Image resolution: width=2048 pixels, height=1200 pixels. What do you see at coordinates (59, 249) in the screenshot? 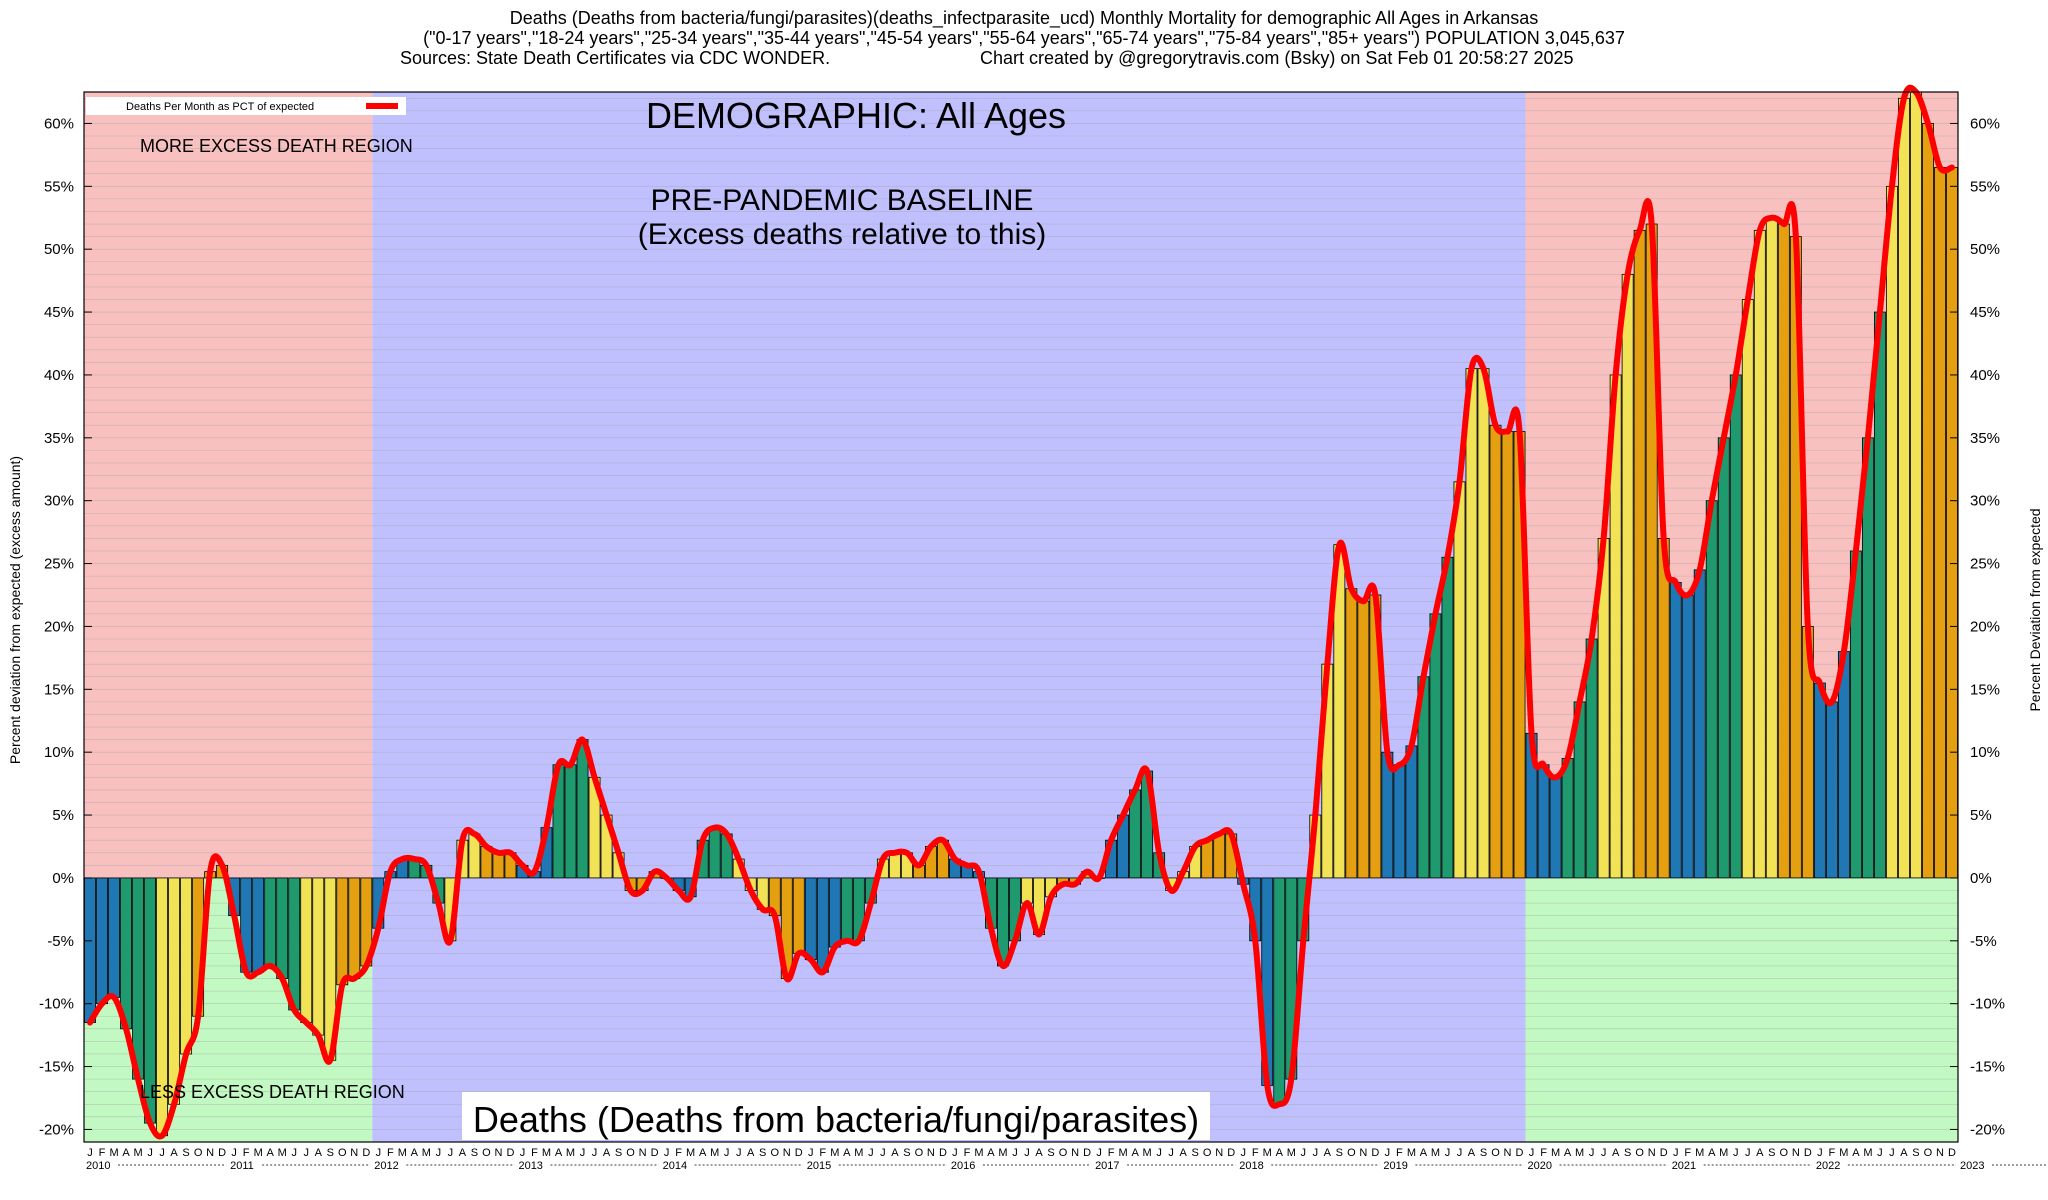
I see `y-tick-label-left: 50%` at bounding box center [59, 249].